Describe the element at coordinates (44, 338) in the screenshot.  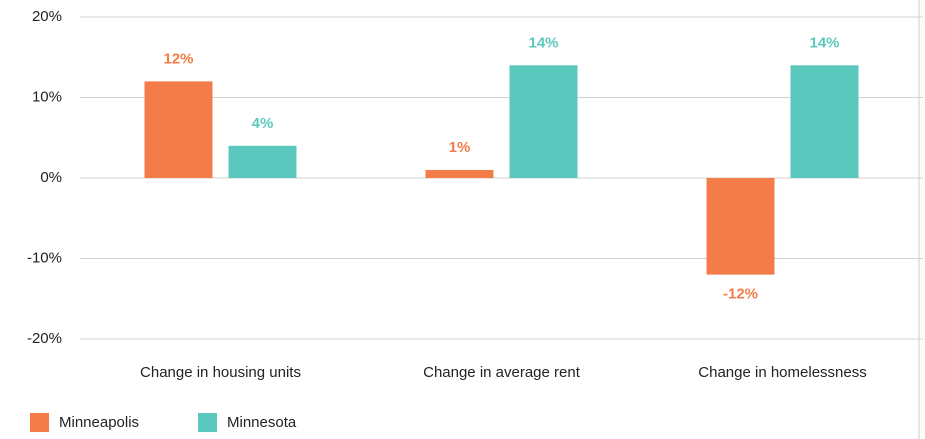
I see `y-tick-label: -20%` at that location.